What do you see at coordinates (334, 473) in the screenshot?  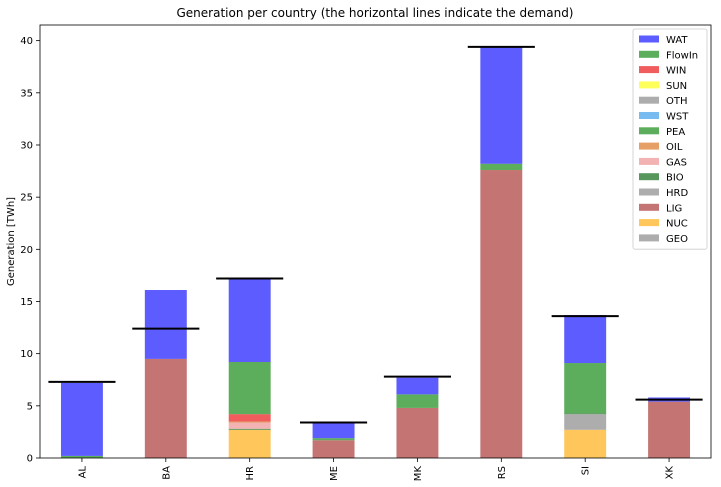 I see `x-tick-label-me: ME` at bounding box center [334, 473].